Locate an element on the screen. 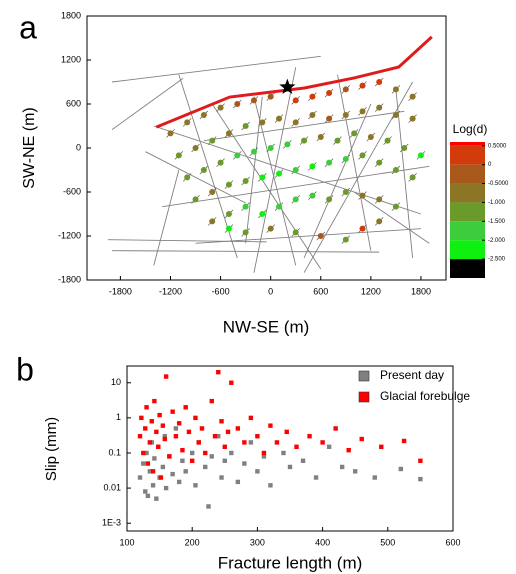 The image size is (516, 574). x-tick-label: 1800 is located at coordinates (421, 291).